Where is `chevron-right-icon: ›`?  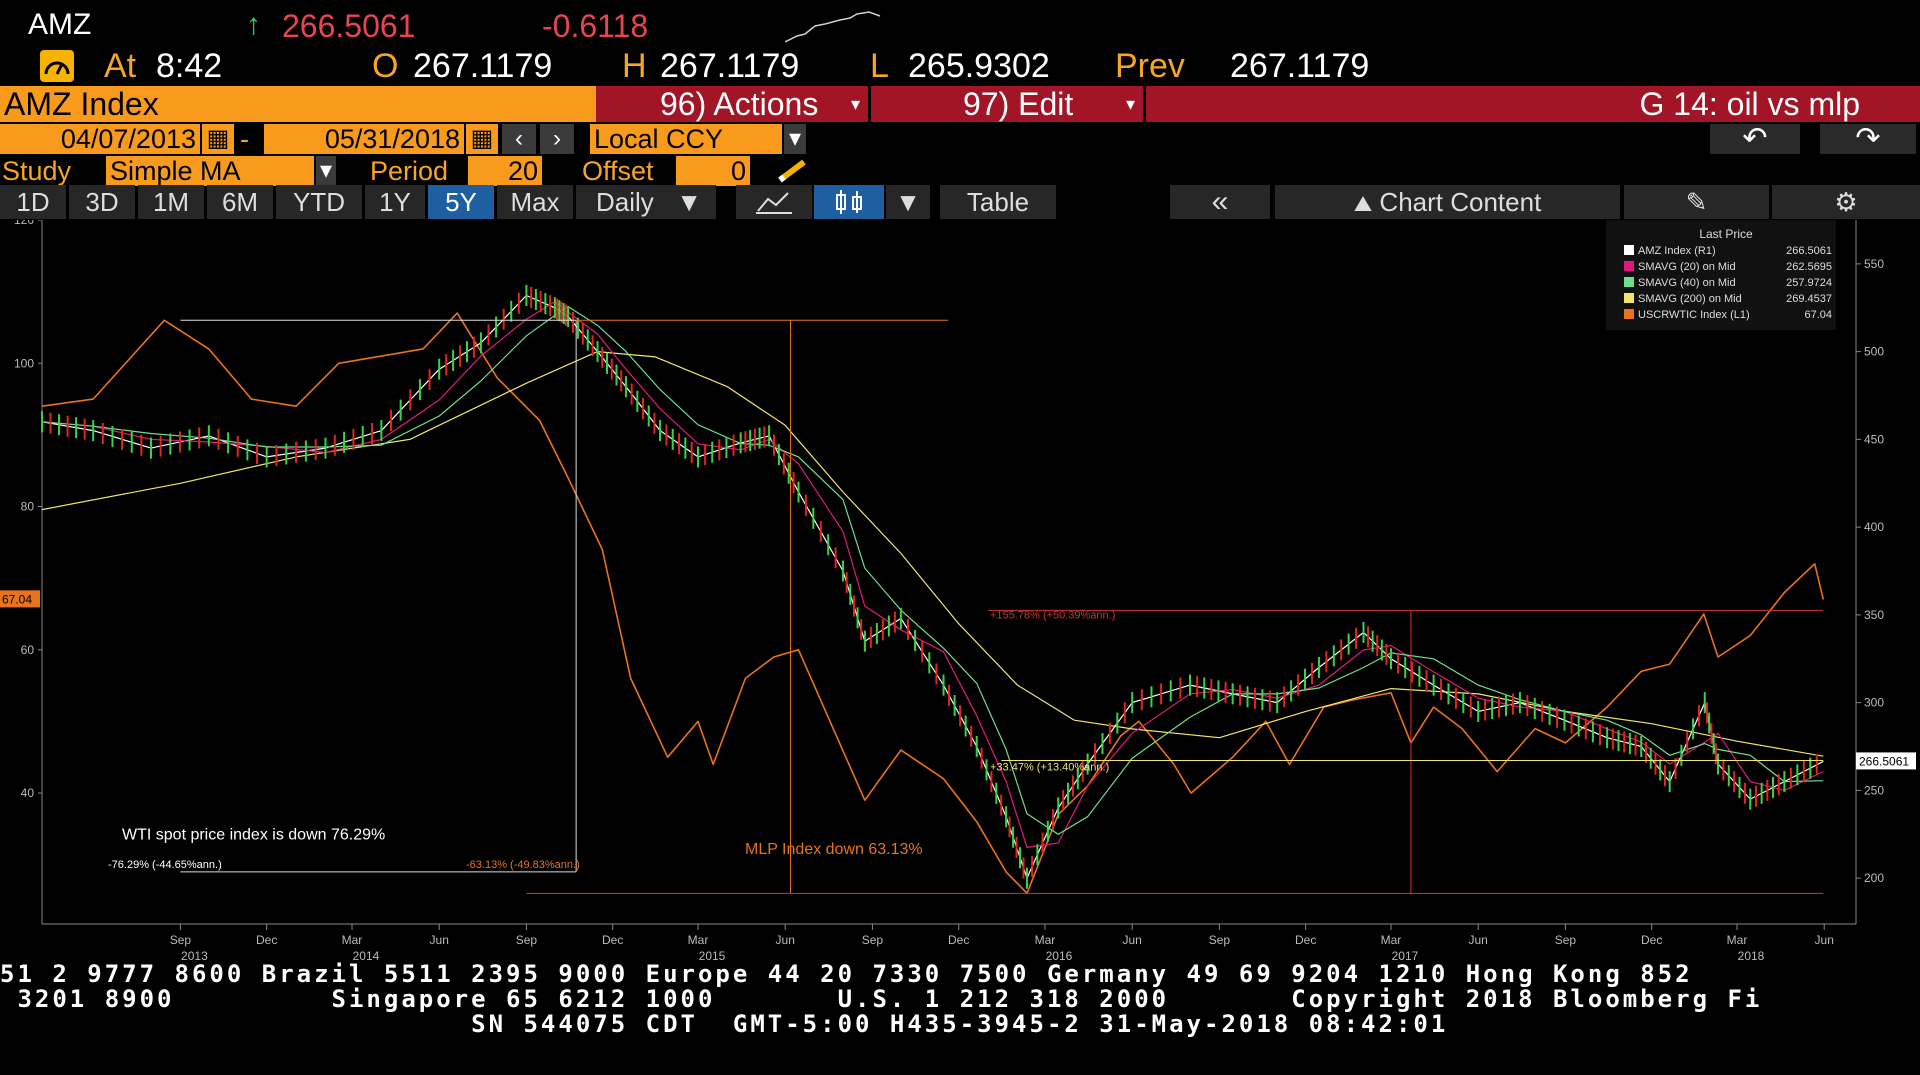 chevron-right-icon: › is located at coordinates (557, 139).